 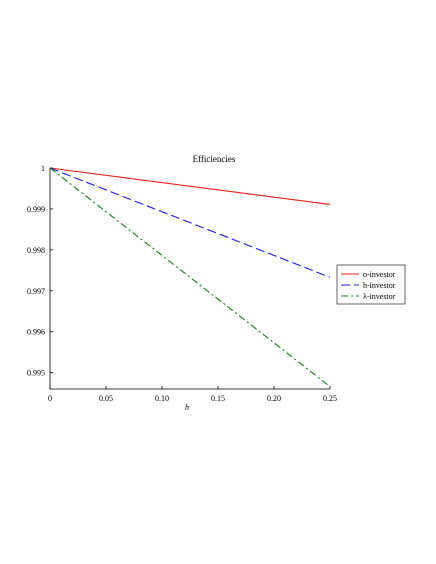 I want to click on x-tick-label: 0.10, so click(x=162, y=398).